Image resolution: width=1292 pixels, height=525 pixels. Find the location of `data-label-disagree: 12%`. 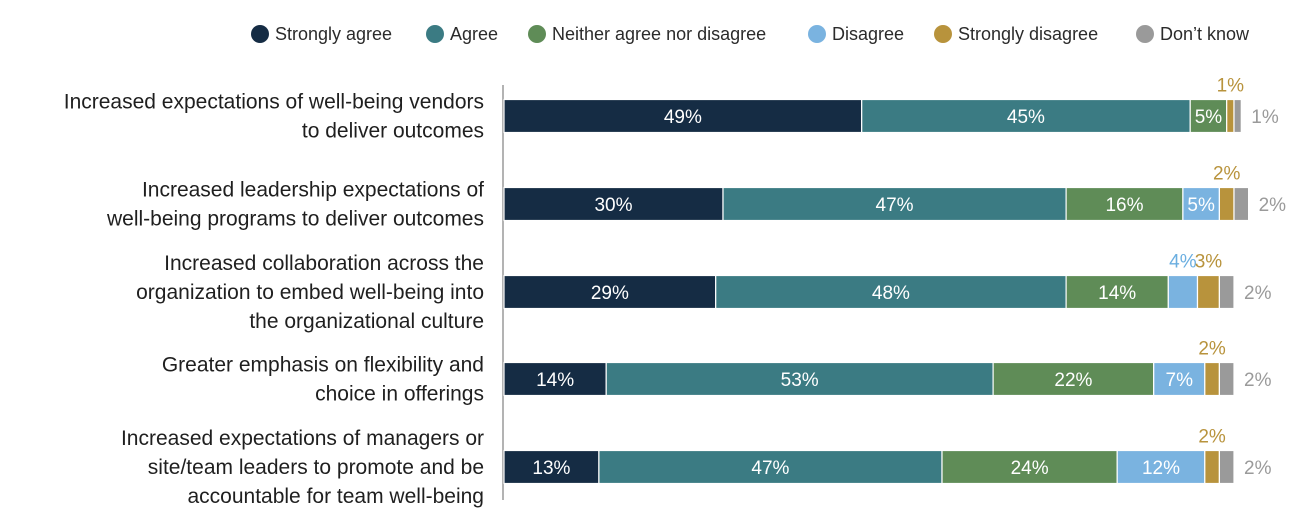

data-label-disagree: 12% is located at coordinates (1161, 468).